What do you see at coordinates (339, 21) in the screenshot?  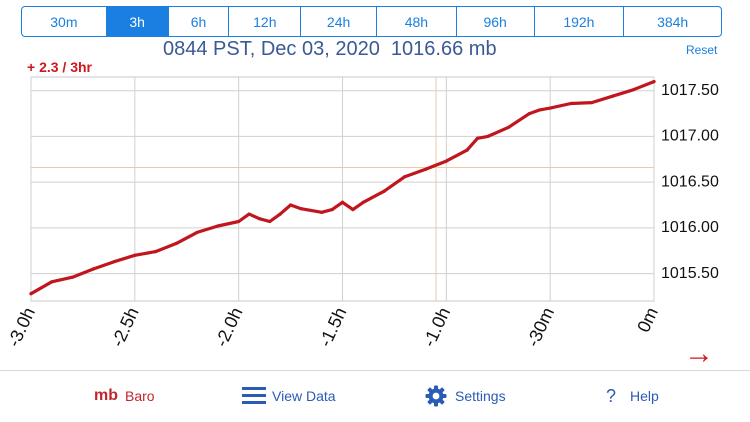 I see `range-24h: 24h` at bounding box center [339, 21].